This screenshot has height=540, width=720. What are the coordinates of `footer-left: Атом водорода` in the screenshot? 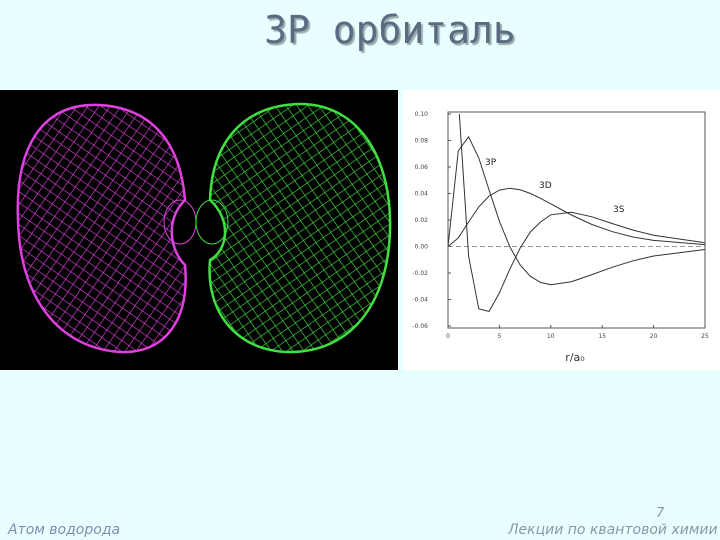 It's located at (64, 530).